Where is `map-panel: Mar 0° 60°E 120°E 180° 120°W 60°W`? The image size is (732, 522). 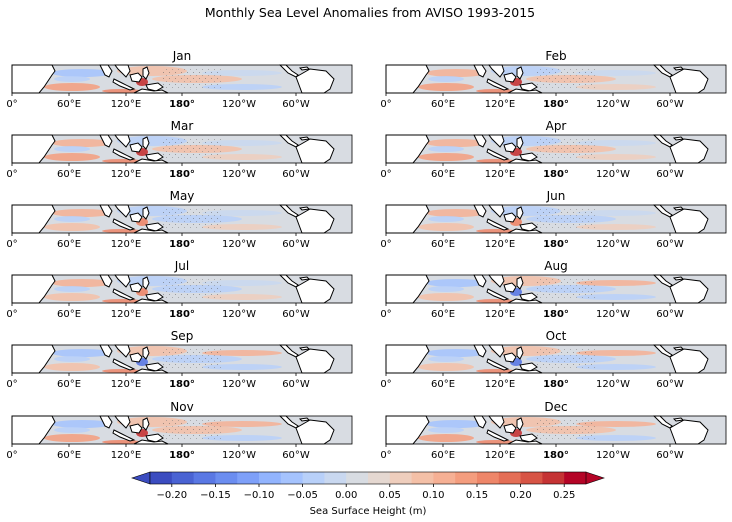 map-panel: Mar 0° 60°E 120°E 180° 120°W 60°W is located at coordinates (179, 149).